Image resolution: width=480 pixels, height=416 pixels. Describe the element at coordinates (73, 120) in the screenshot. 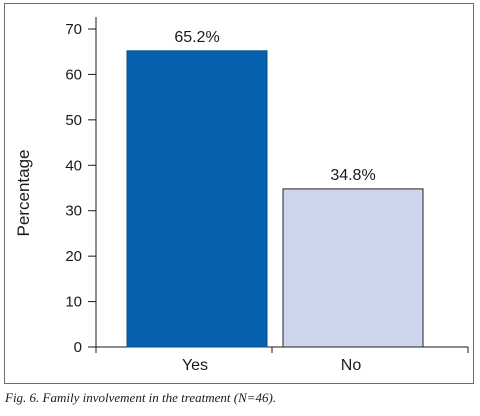

I see `y-tick-label: 50` at that location.